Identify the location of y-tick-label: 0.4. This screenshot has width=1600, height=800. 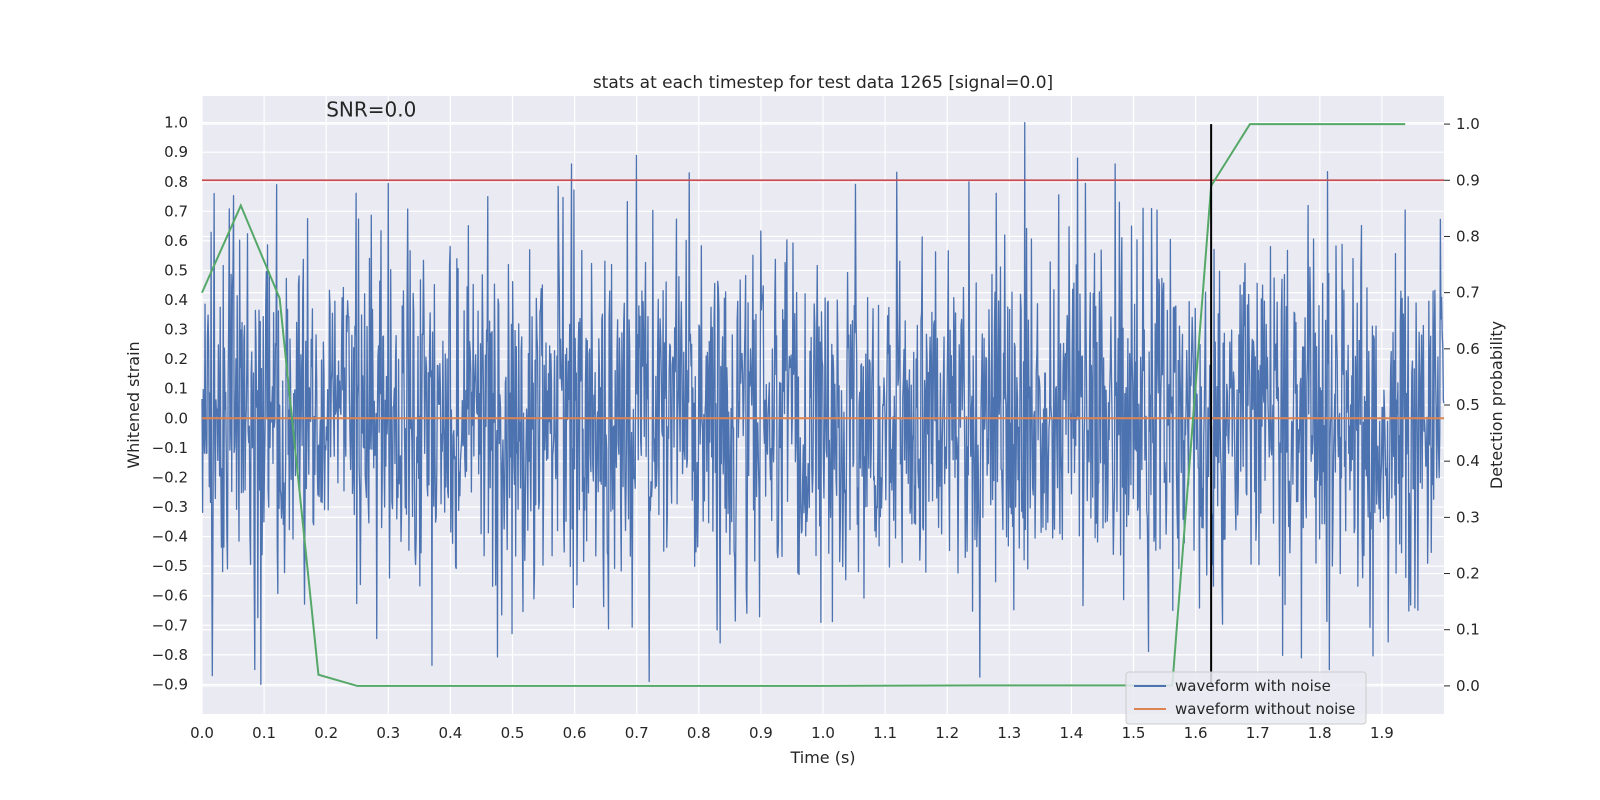
(176, 300).